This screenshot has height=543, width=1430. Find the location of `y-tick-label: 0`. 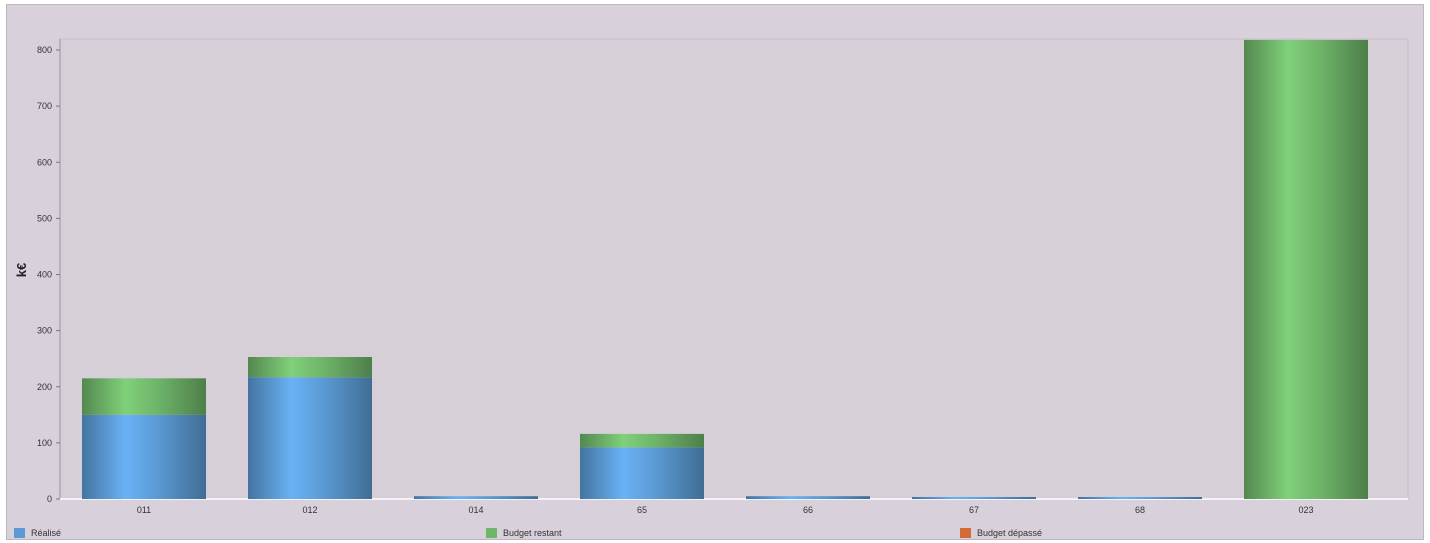

y-tick-label: 0 is located at coordinates (49, 499).